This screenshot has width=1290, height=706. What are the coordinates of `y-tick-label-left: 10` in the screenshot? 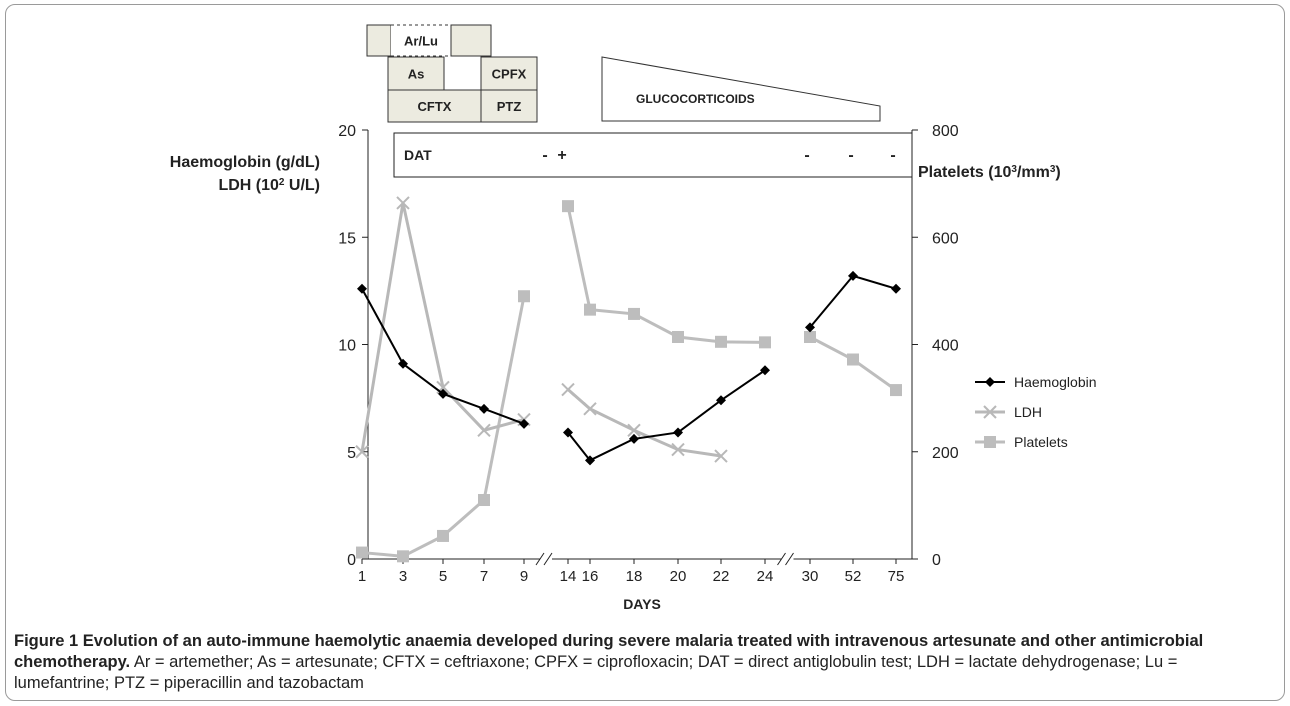 It's located at (347, 346).